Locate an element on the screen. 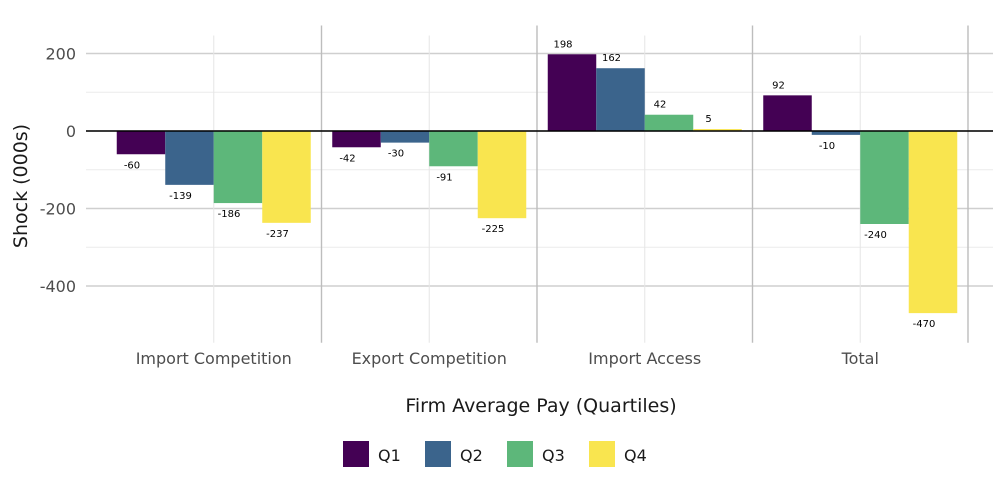 This screenshot has width=1000, height=477. y-tick-label: -400 is located at coordinates (58, 286).